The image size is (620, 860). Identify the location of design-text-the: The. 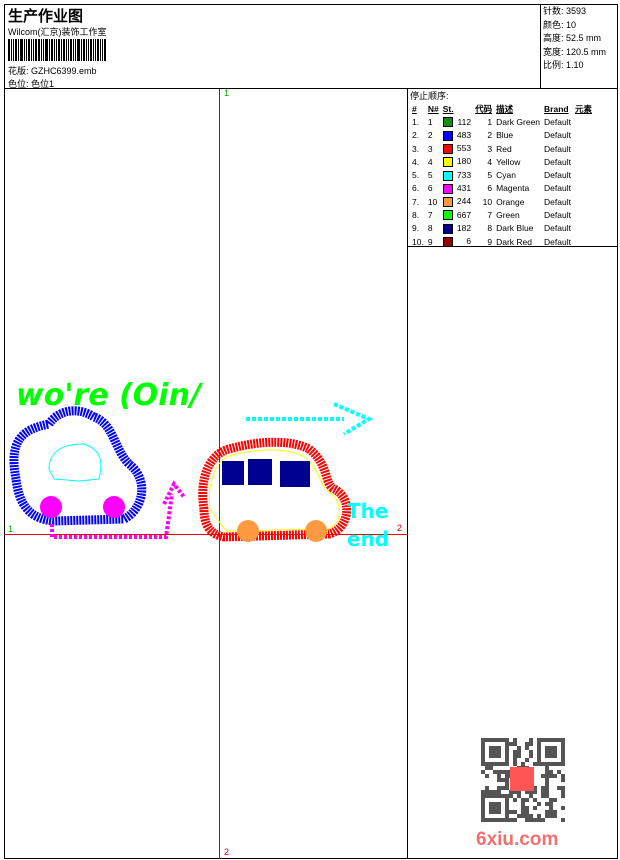
(368, 511).